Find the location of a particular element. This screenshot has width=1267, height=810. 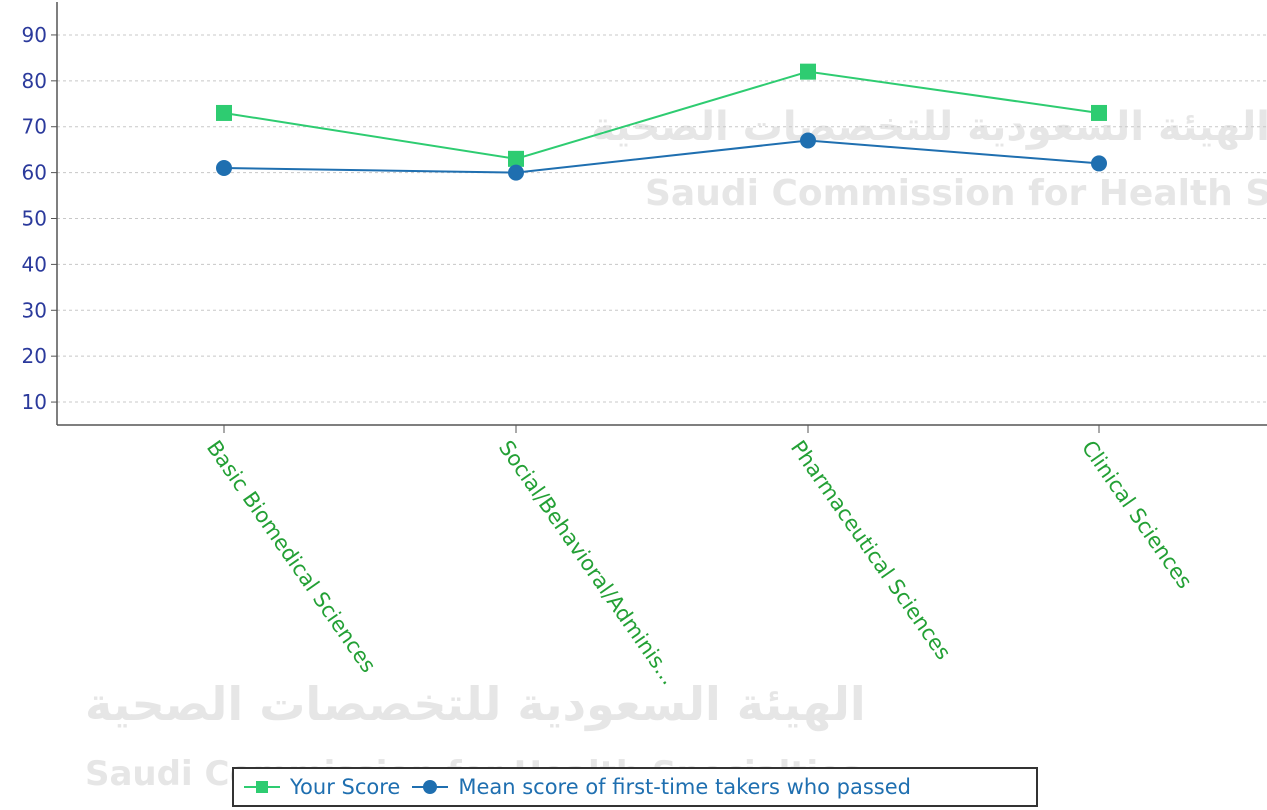

y-tick-label: 40 is located at coordinates (34, 264).